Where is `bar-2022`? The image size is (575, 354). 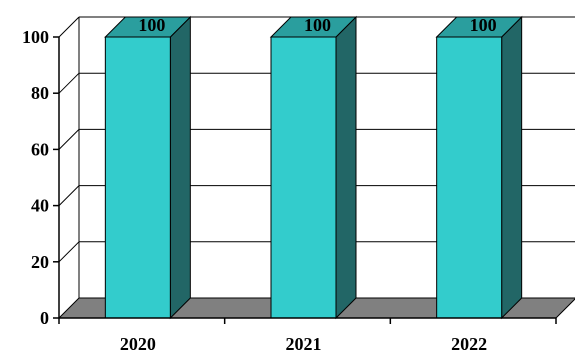 bar-2022 is located at coordinates (479, 167).